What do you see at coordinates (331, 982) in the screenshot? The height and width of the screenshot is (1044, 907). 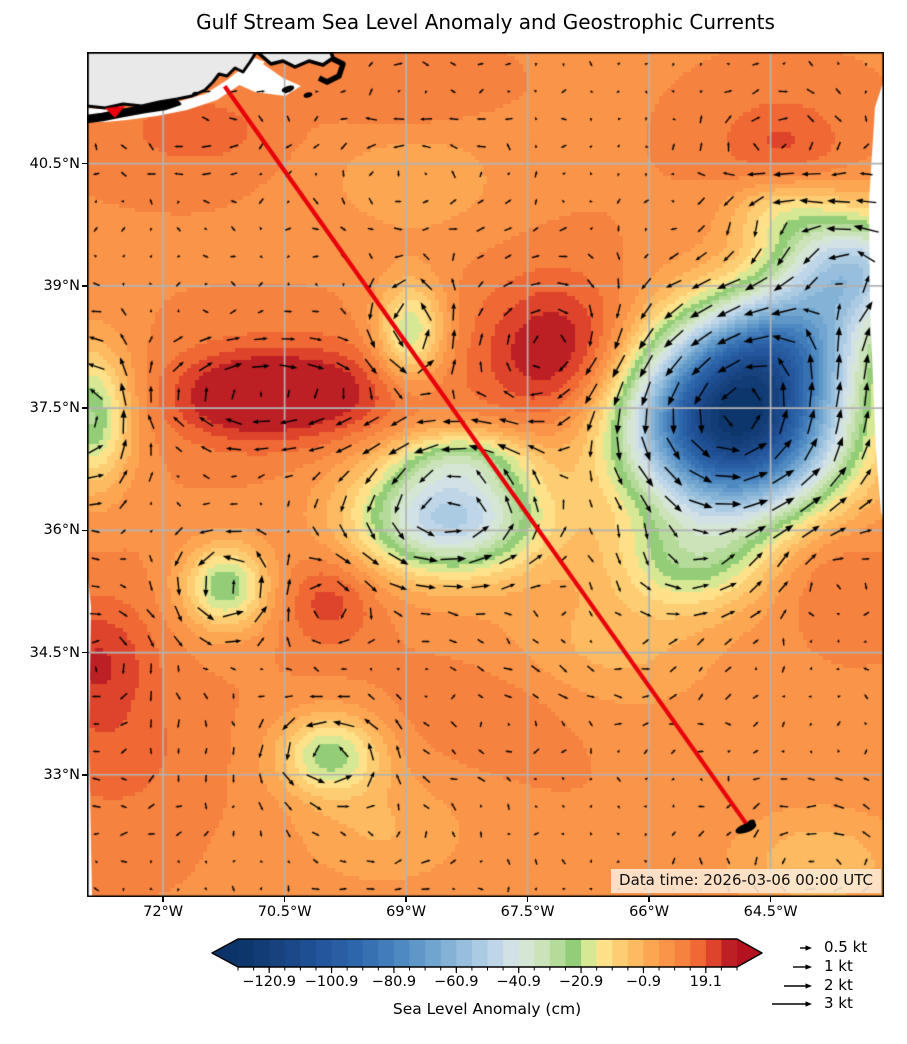 I see `colorbar-tick-label: −100.9` at bounding box center [331, 982].